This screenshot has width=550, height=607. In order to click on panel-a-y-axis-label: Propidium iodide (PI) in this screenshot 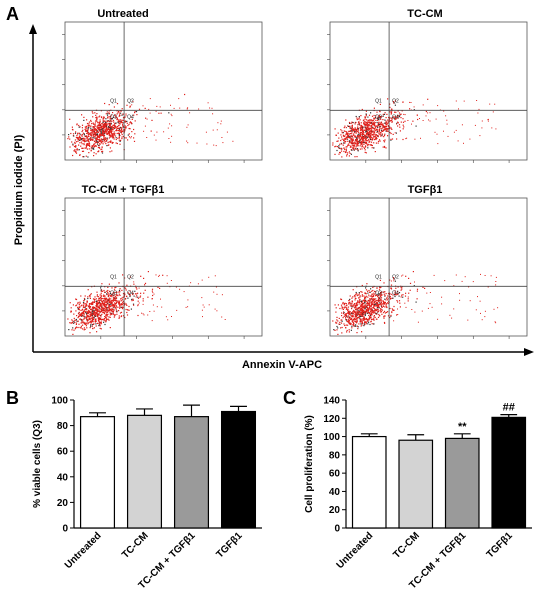, I will do `click(19, 189)`.